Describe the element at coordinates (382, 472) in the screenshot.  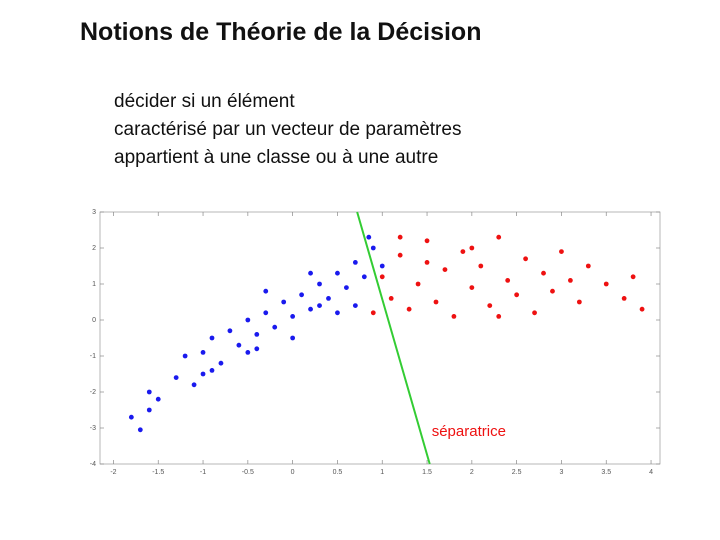
I see `x-tick-label: 1` at that location.